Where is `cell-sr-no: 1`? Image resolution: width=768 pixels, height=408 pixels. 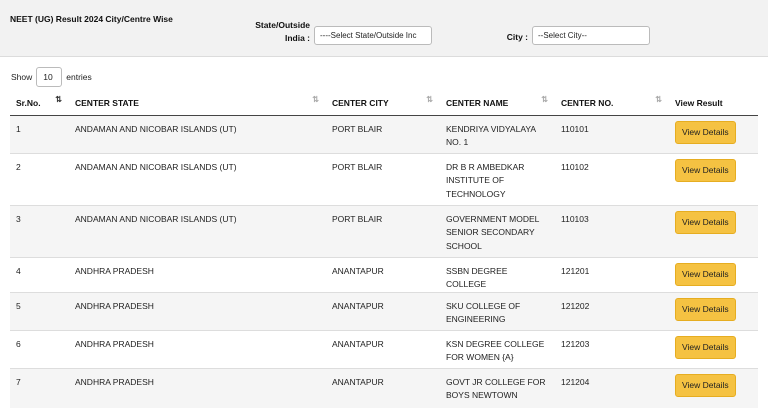 cell-sr-no: 1 is located at coordinates (39, 133).